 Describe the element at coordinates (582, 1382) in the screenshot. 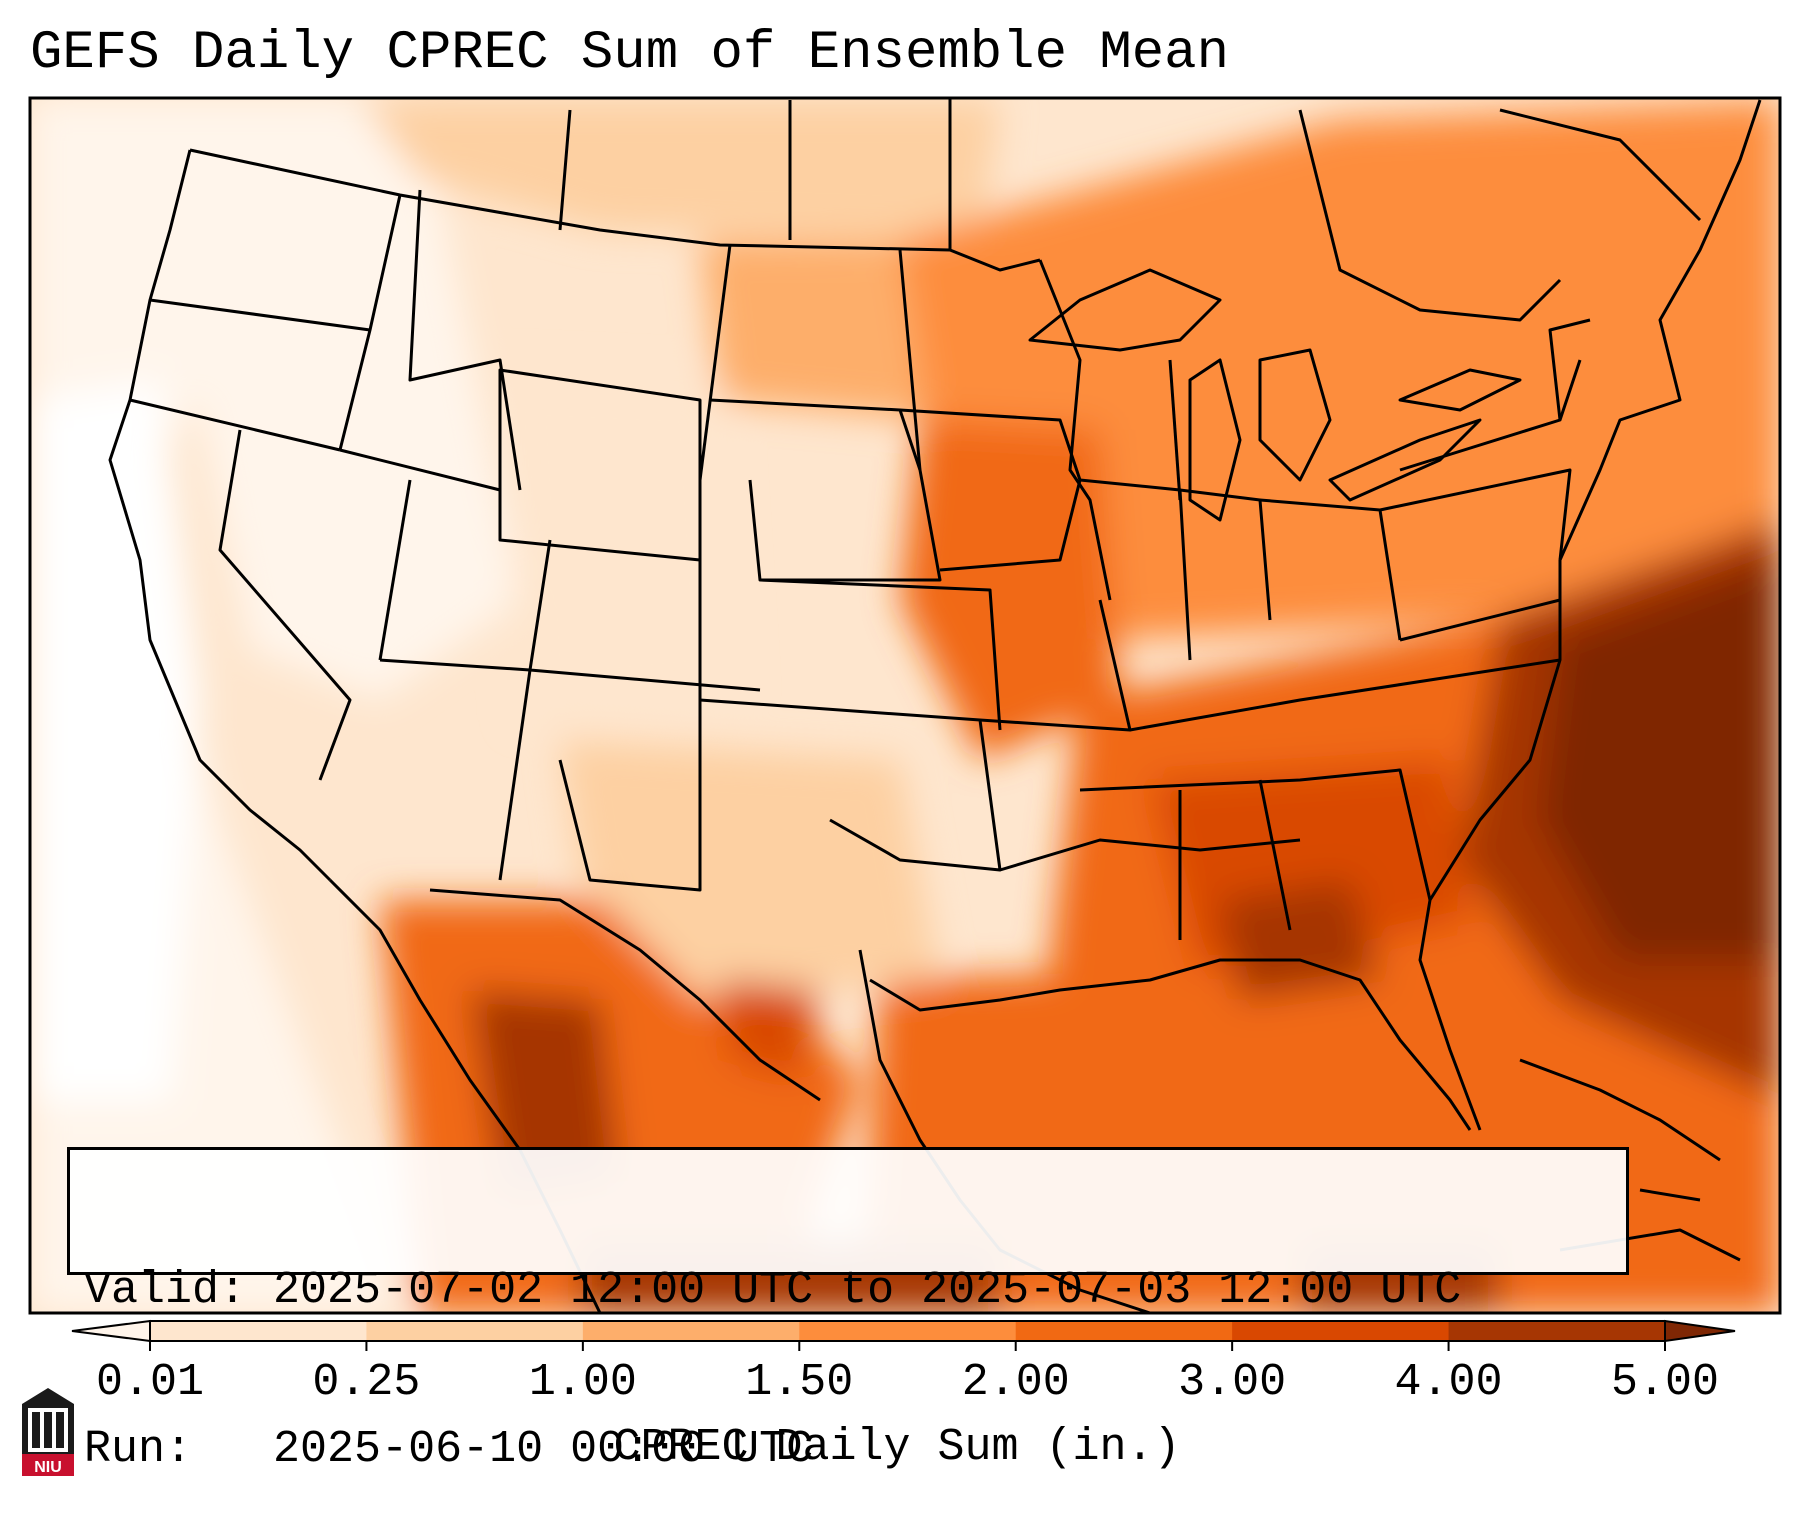

I see `colorbar-tick-label: 1.00` at that location.